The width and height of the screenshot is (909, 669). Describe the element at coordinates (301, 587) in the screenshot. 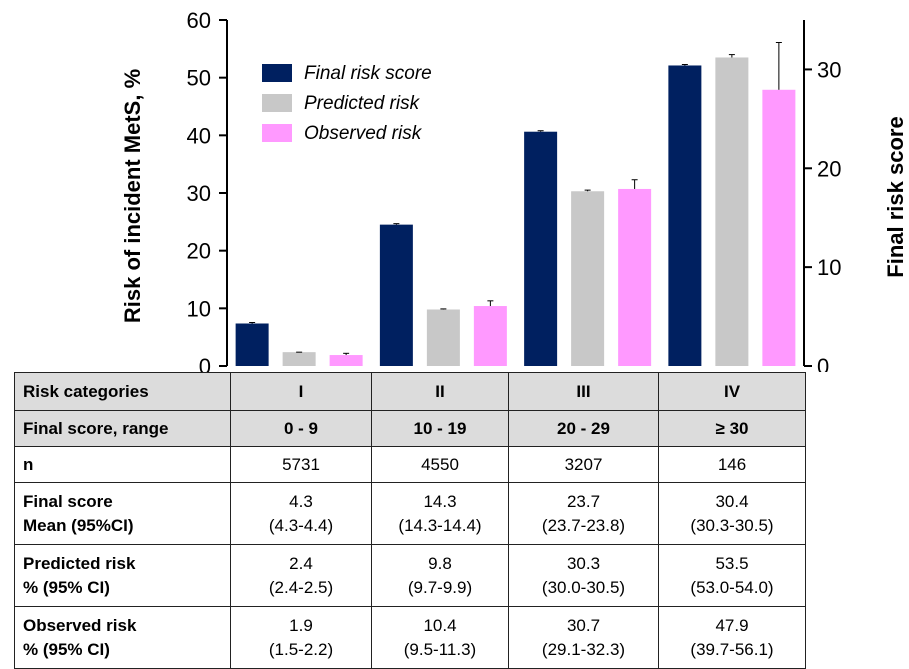

I see `table-cell-text: (2.4-2.5)` at that location.